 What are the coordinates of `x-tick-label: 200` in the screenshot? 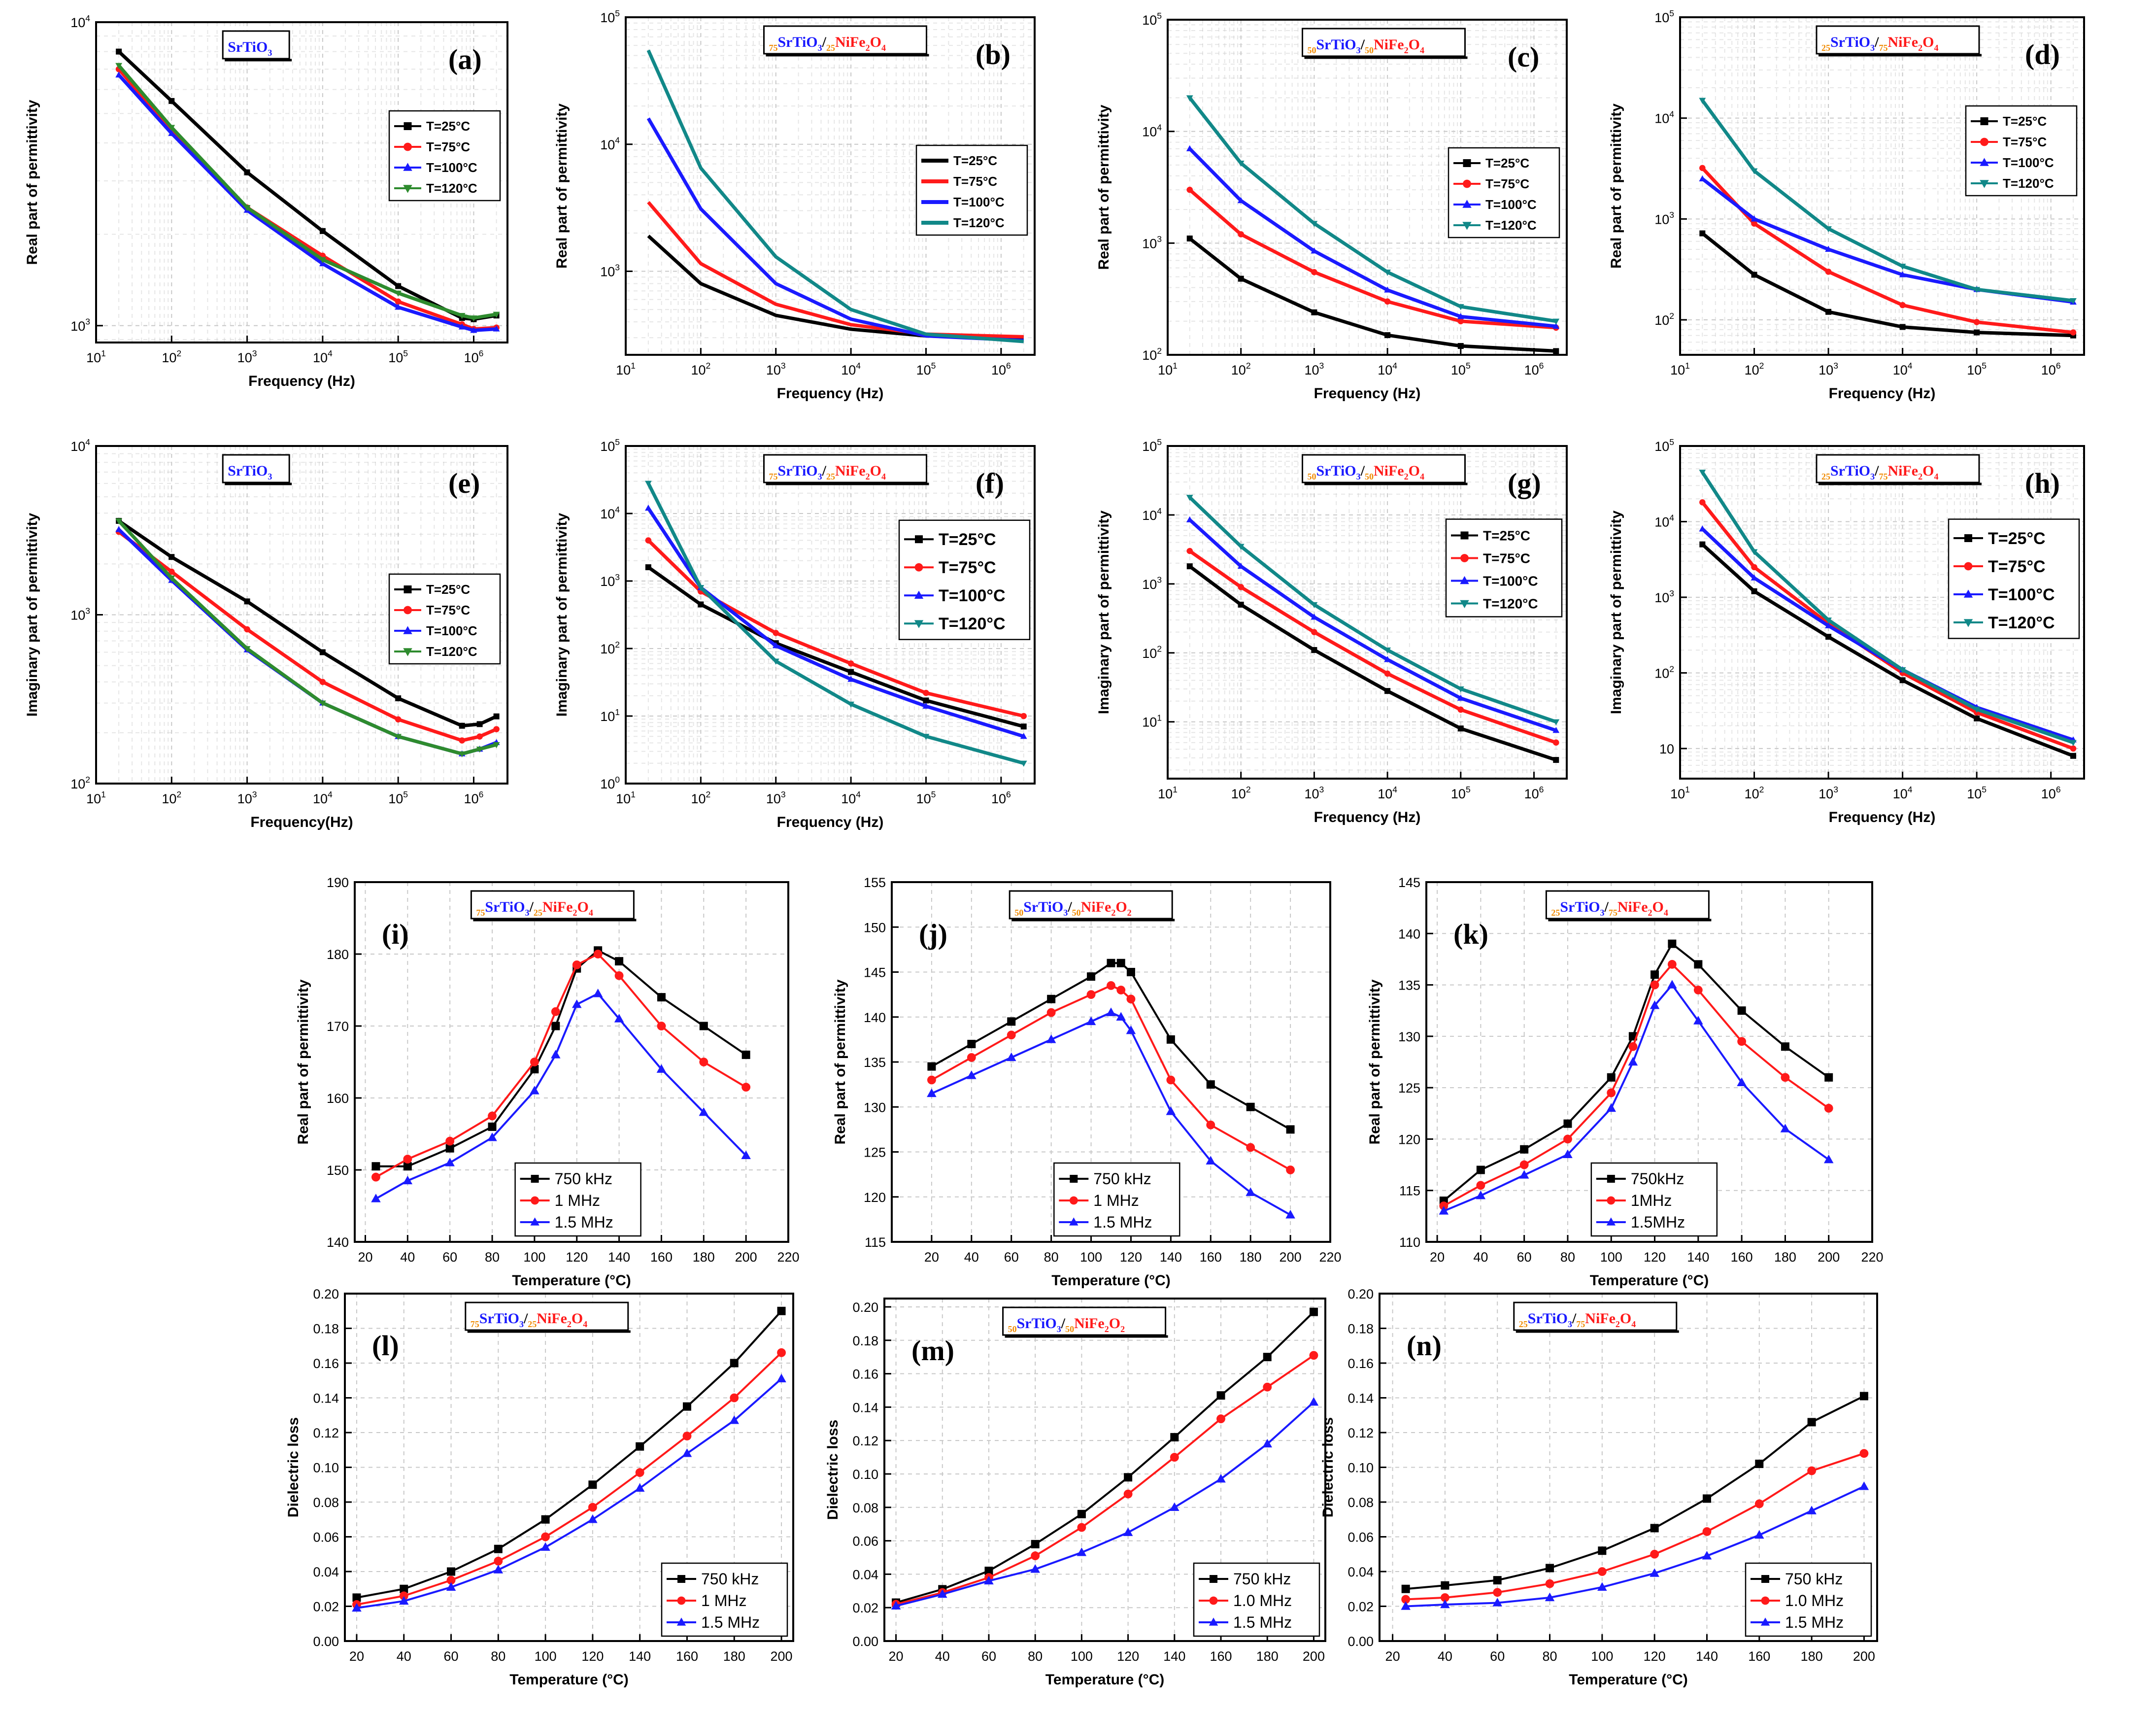 It's located at (1291, 1257).